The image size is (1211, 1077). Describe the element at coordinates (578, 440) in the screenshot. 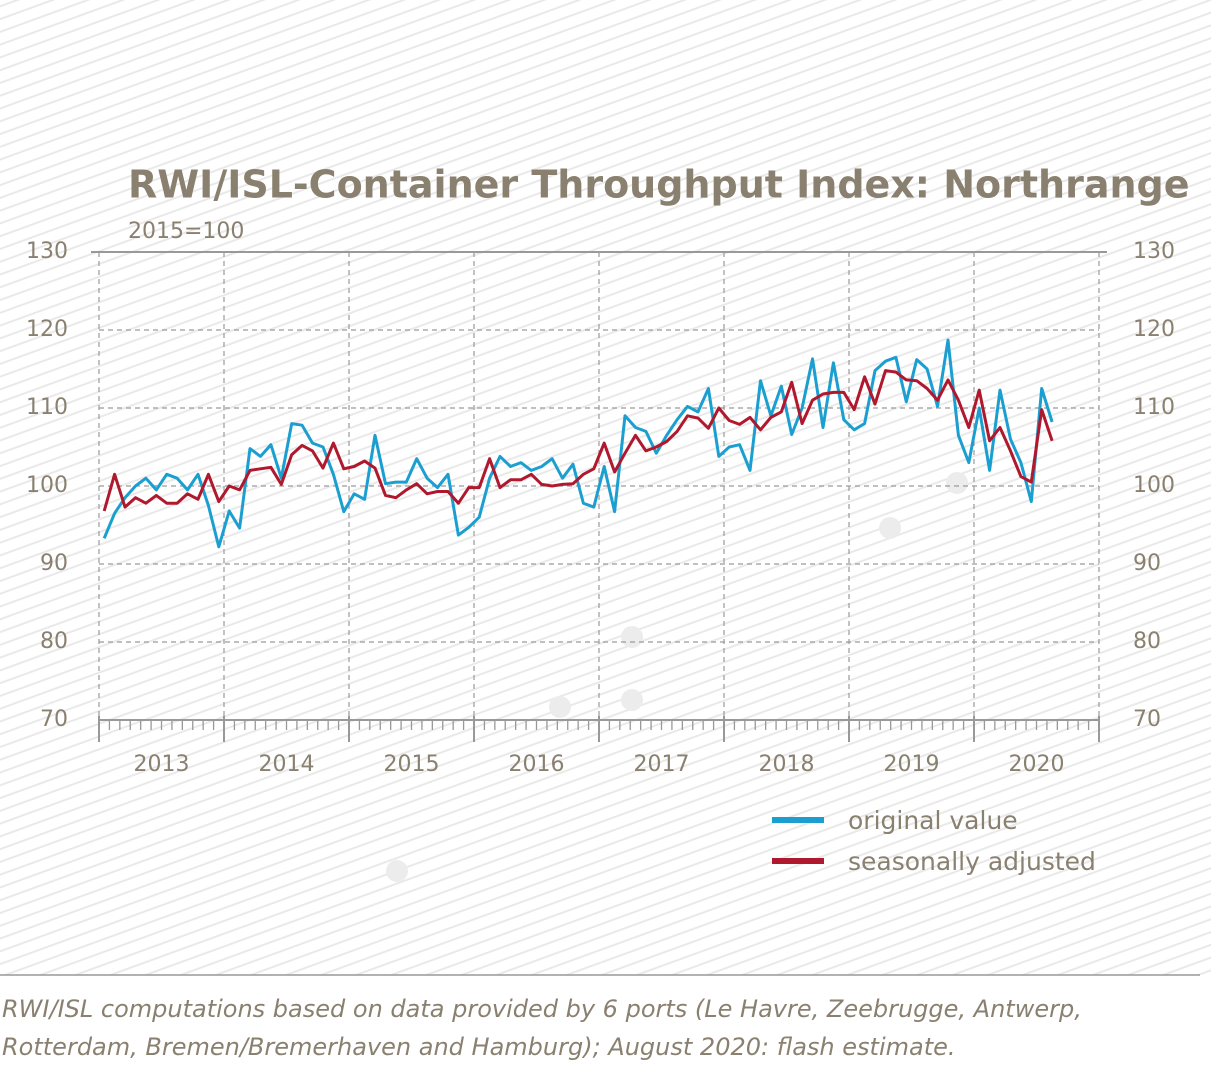

I see `series-line` at that location.